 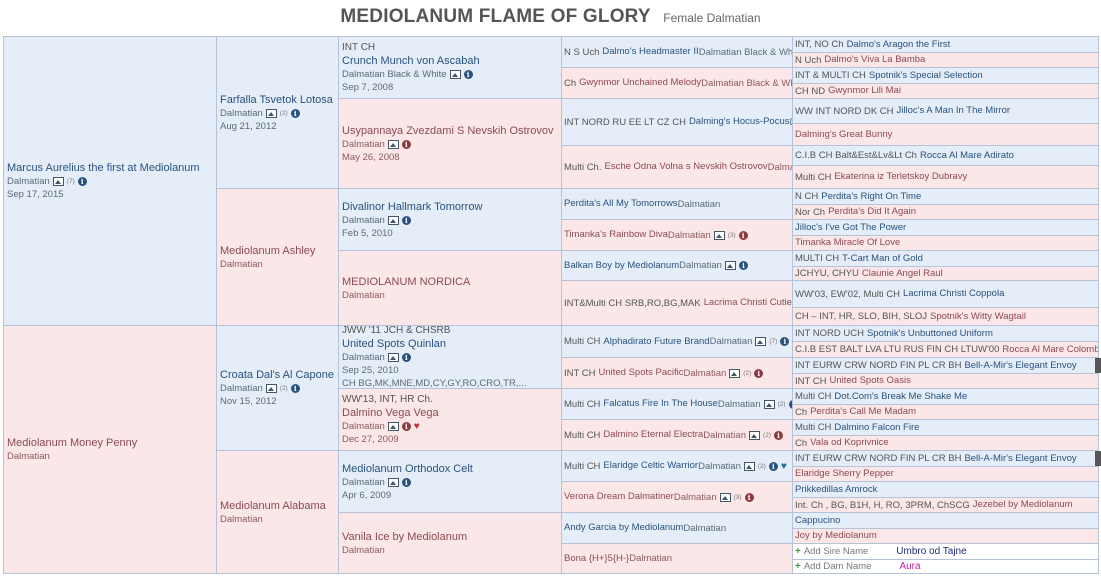 I want to click on dog-name-link: Rocca Al Mare Colombine, so click(x=1050, y=349).